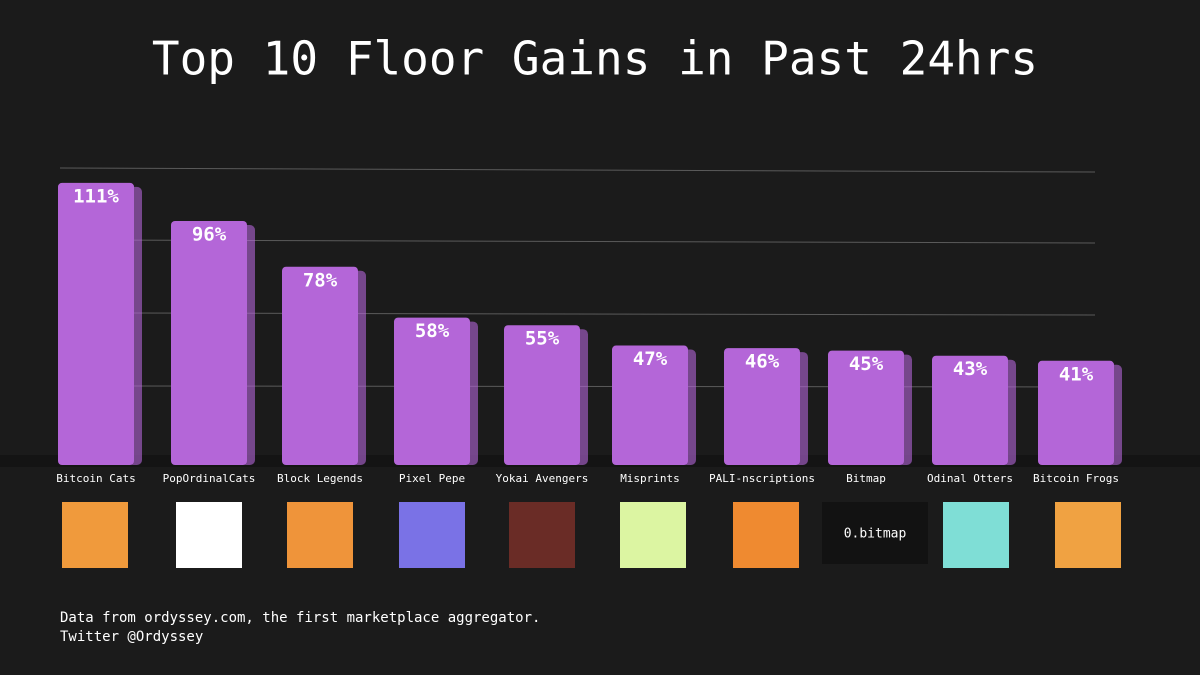 Image resolution: width=1200 pixels, height=675 pixels. Describe the element at coordinates (970, 369) in the screenshot. I see `value-label: 43%` at that location.